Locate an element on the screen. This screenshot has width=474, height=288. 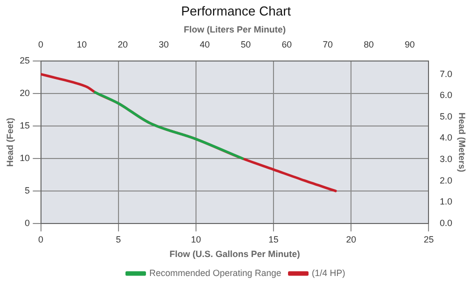
y-tick-label: 0 is located at coordinates (27, 223).